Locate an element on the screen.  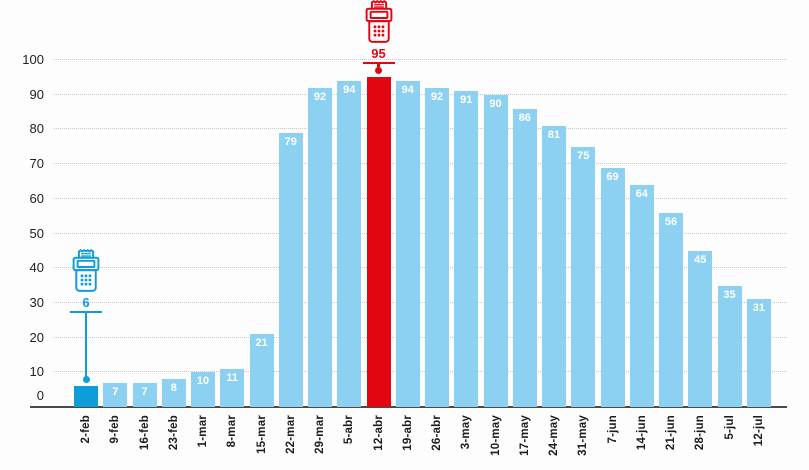
bar: 64 is located at coordinates (641, 295).